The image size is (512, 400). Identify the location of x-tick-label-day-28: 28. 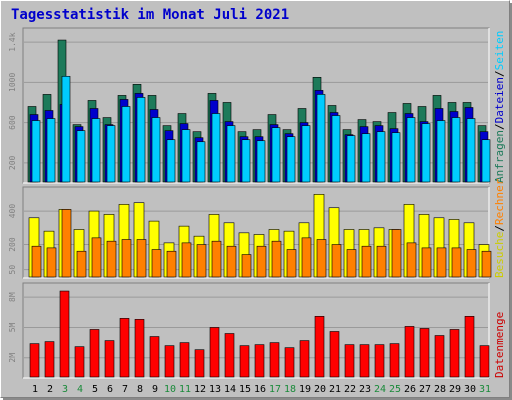
(440, 389).